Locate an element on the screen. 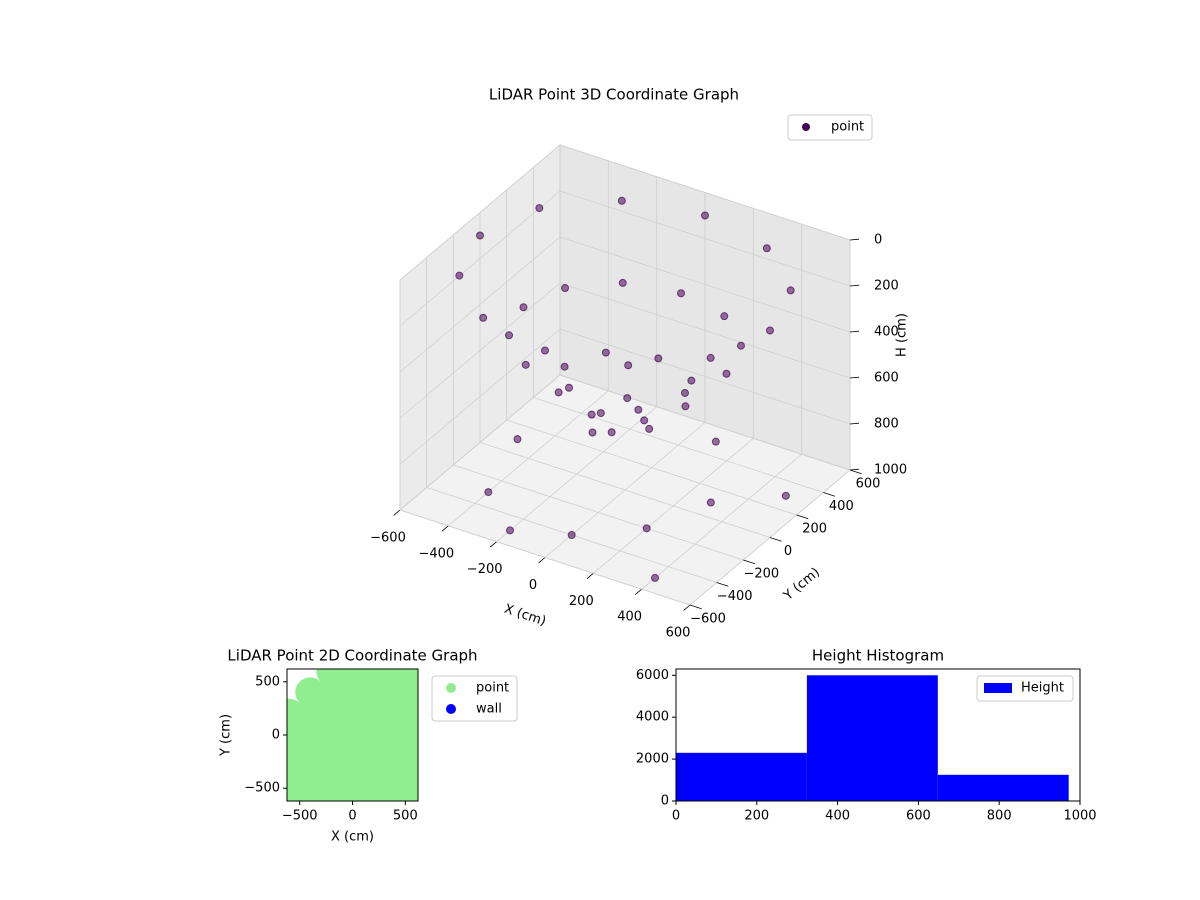 This screenshot has width=1200, height=900. legend-label: wall is located at coordinates (489, 709).